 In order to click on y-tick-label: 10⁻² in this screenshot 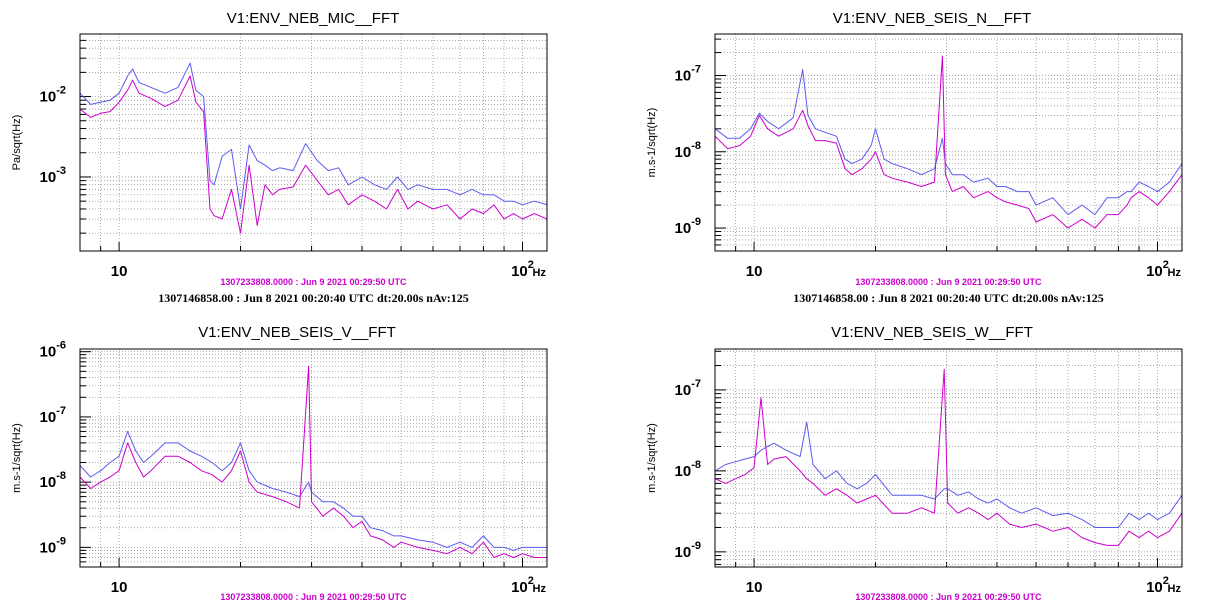, I will do `click(53, 95)`.